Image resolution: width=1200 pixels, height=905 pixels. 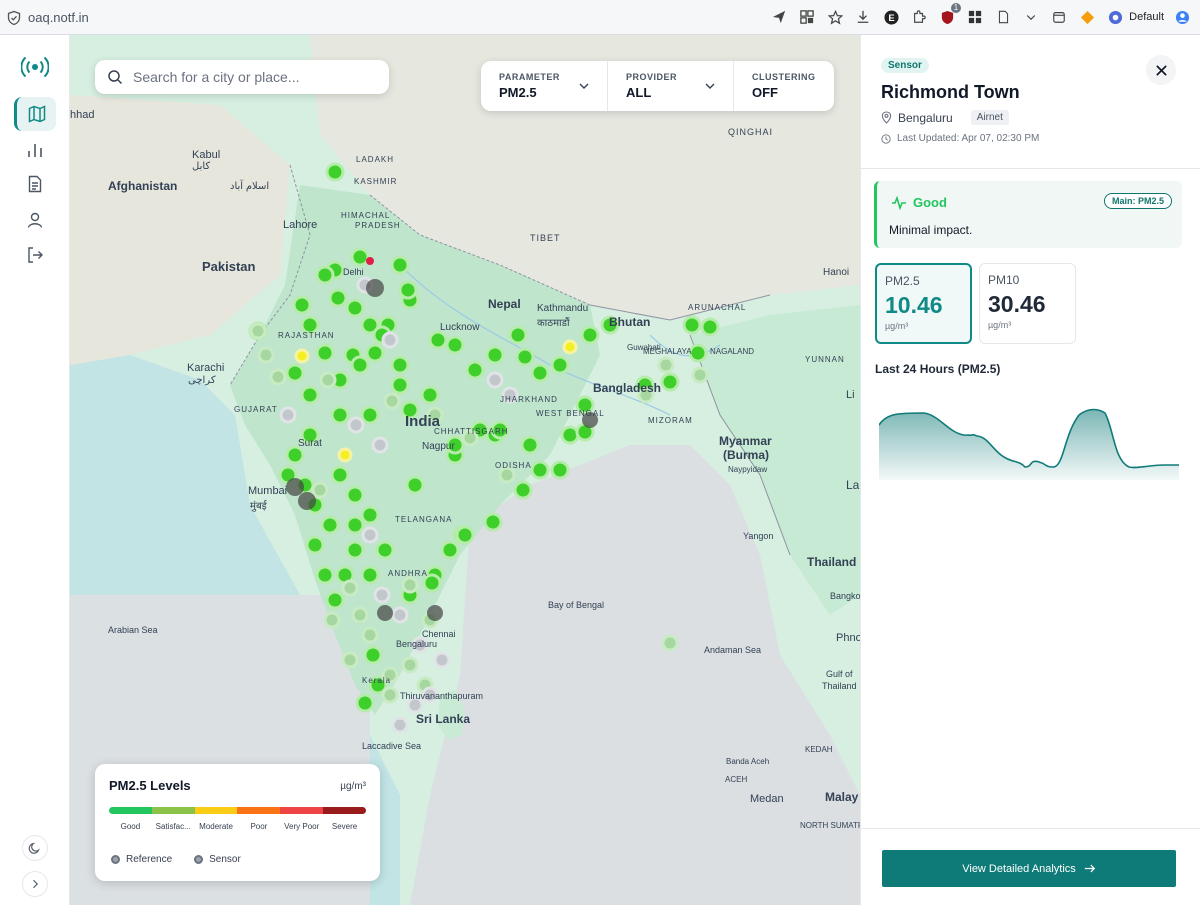 What do you see at coordinates (149, 859) in the screenshot?
I see `legend-type-label: Reference` at bounding box center [149, 859].